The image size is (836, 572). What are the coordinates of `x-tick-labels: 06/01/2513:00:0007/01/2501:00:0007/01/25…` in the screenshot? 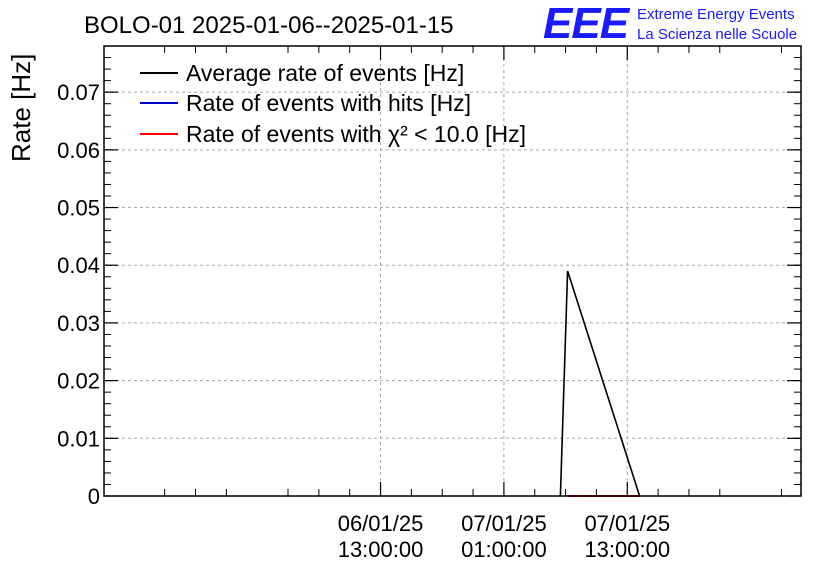 It's located at (504, 536).